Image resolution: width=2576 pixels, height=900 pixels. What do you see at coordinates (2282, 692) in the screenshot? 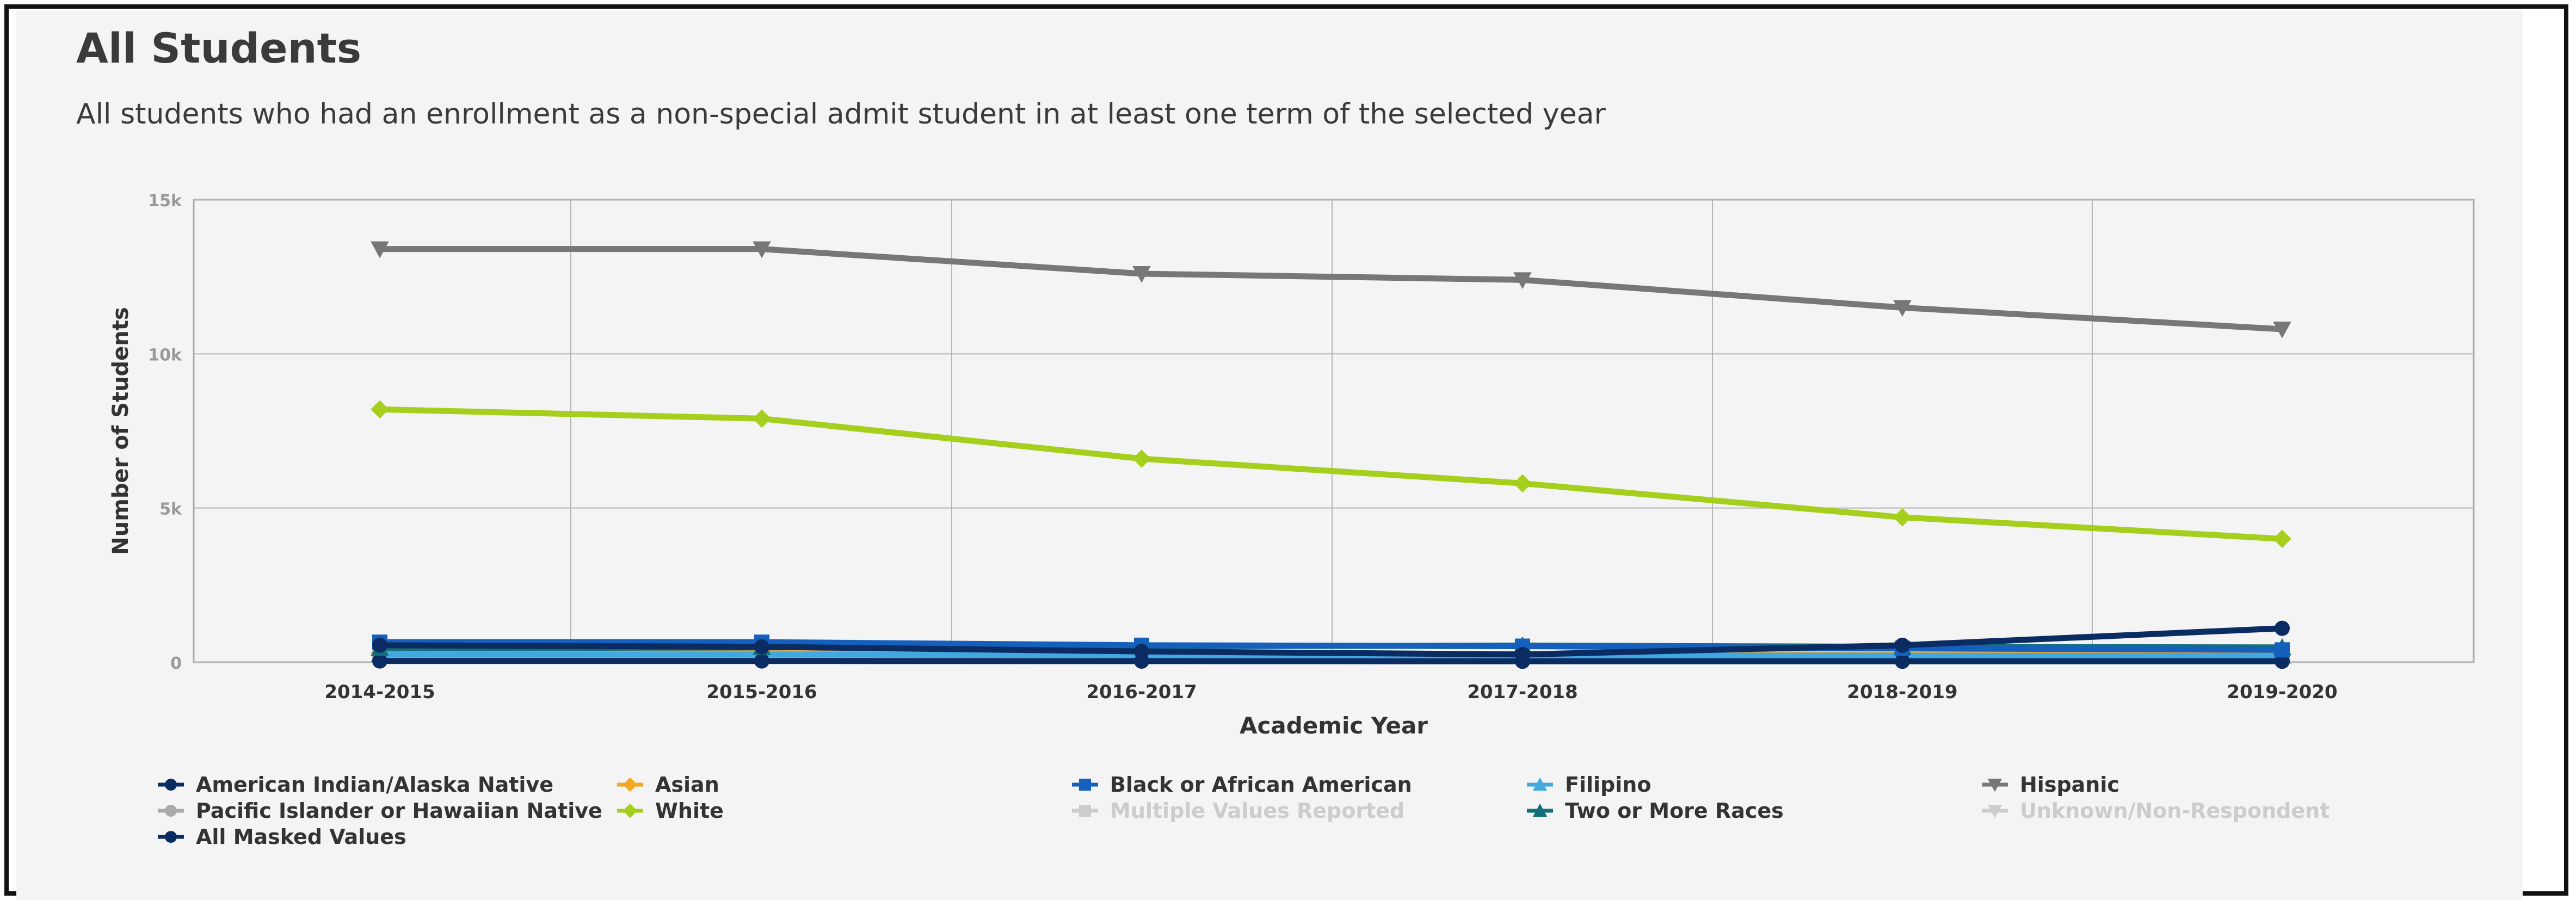
I see `x-tick-label: 2019-2020` at bounding box center [2282, 692].